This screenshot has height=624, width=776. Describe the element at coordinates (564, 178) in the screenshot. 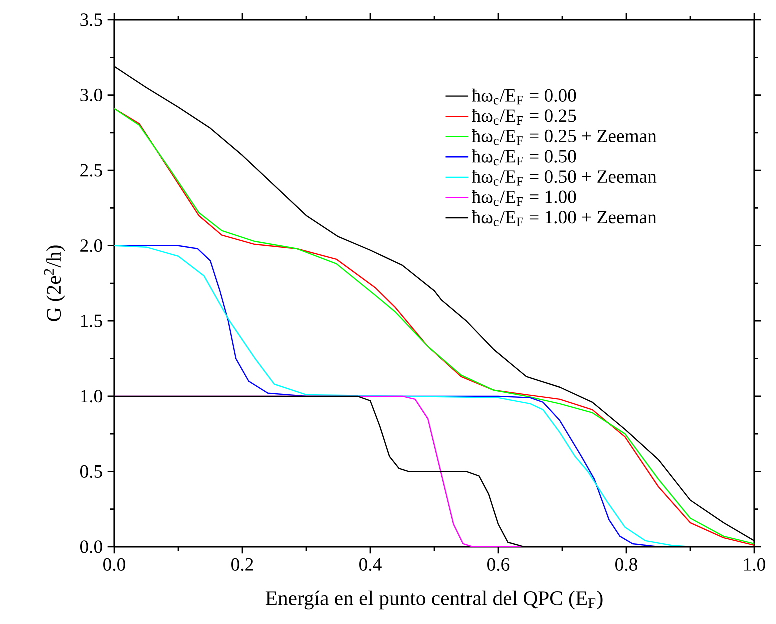

I see `legend-label: ħω$_{c}$/E$_{F}$ = 0.50 + Zeeman` at that location.